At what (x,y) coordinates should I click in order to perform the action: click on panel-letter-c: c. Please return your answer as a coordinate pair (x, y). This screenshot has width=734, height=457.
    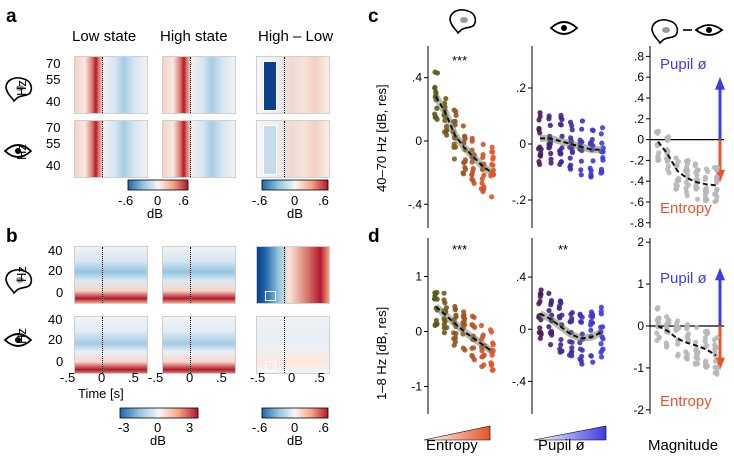
    Looking at the image, I should click on (373, 16).